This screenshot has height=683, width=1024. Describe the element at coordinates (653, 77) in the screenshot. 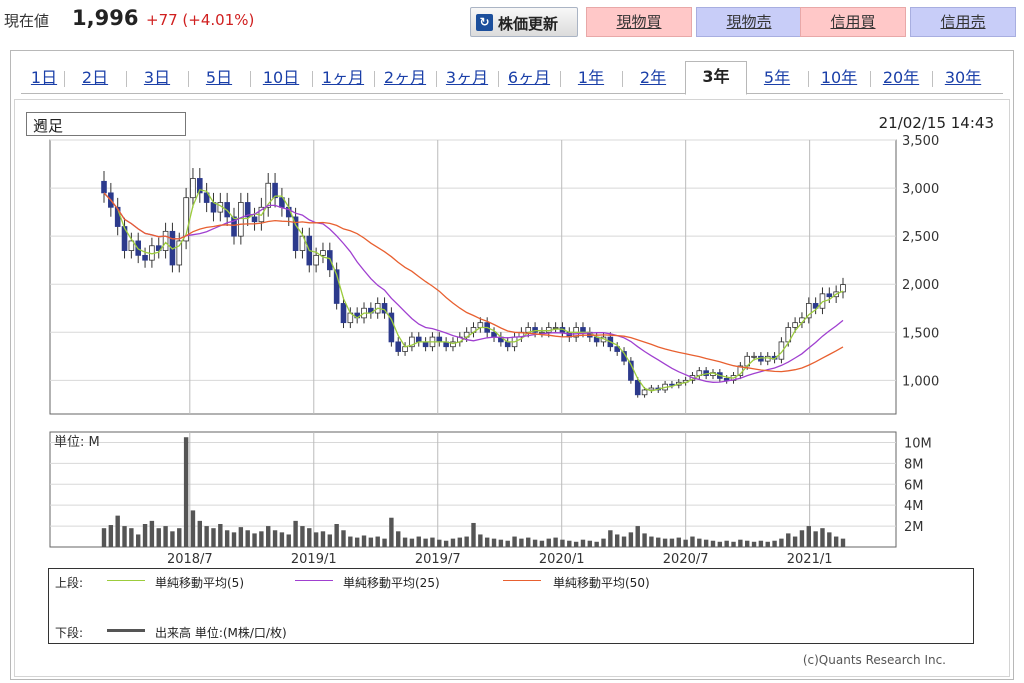

I see `tab-11: 2年` at that location.